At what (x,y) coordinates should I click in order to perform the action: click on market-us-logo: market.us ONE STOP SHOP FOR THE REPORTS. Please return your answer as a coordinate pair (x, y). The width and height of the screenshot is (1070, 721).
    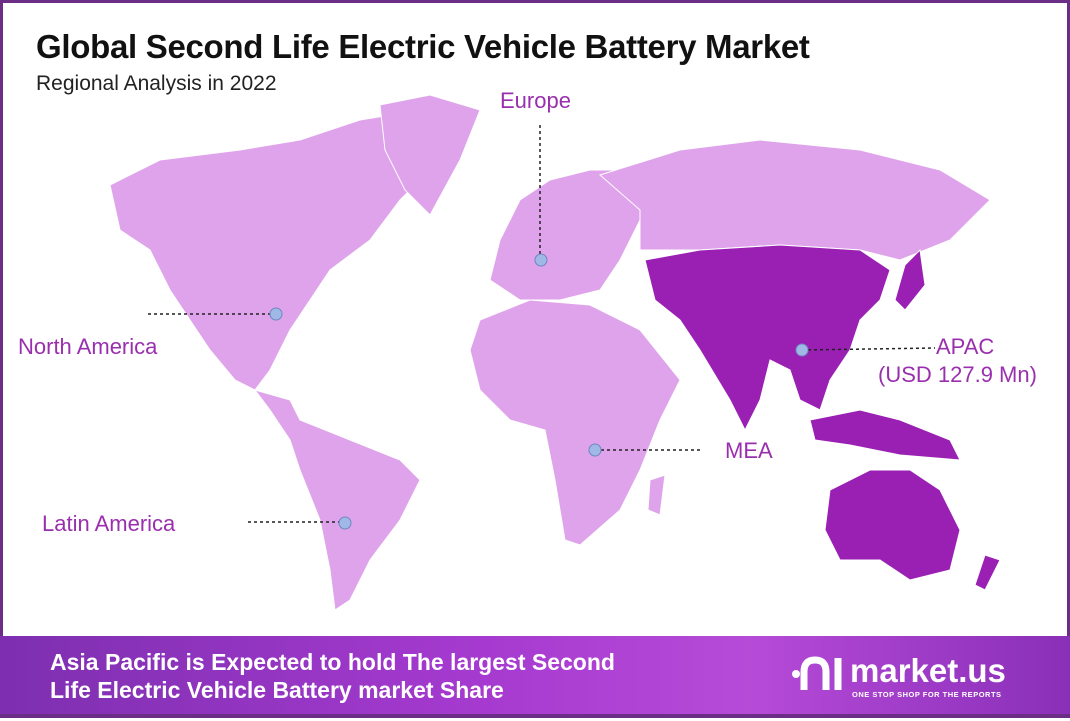
    Looking at the image, I should click on (898, 676).